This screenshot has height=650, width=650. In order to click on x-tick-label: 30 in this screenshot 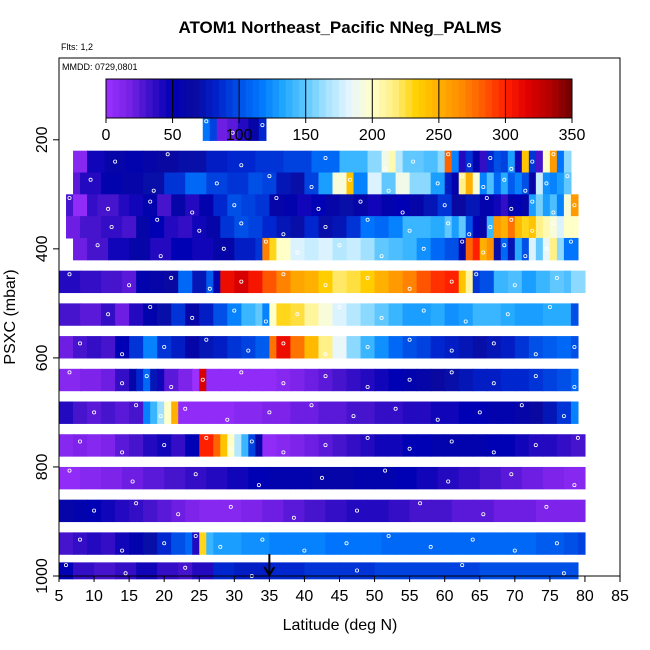, I will do `click(234, 596)`.